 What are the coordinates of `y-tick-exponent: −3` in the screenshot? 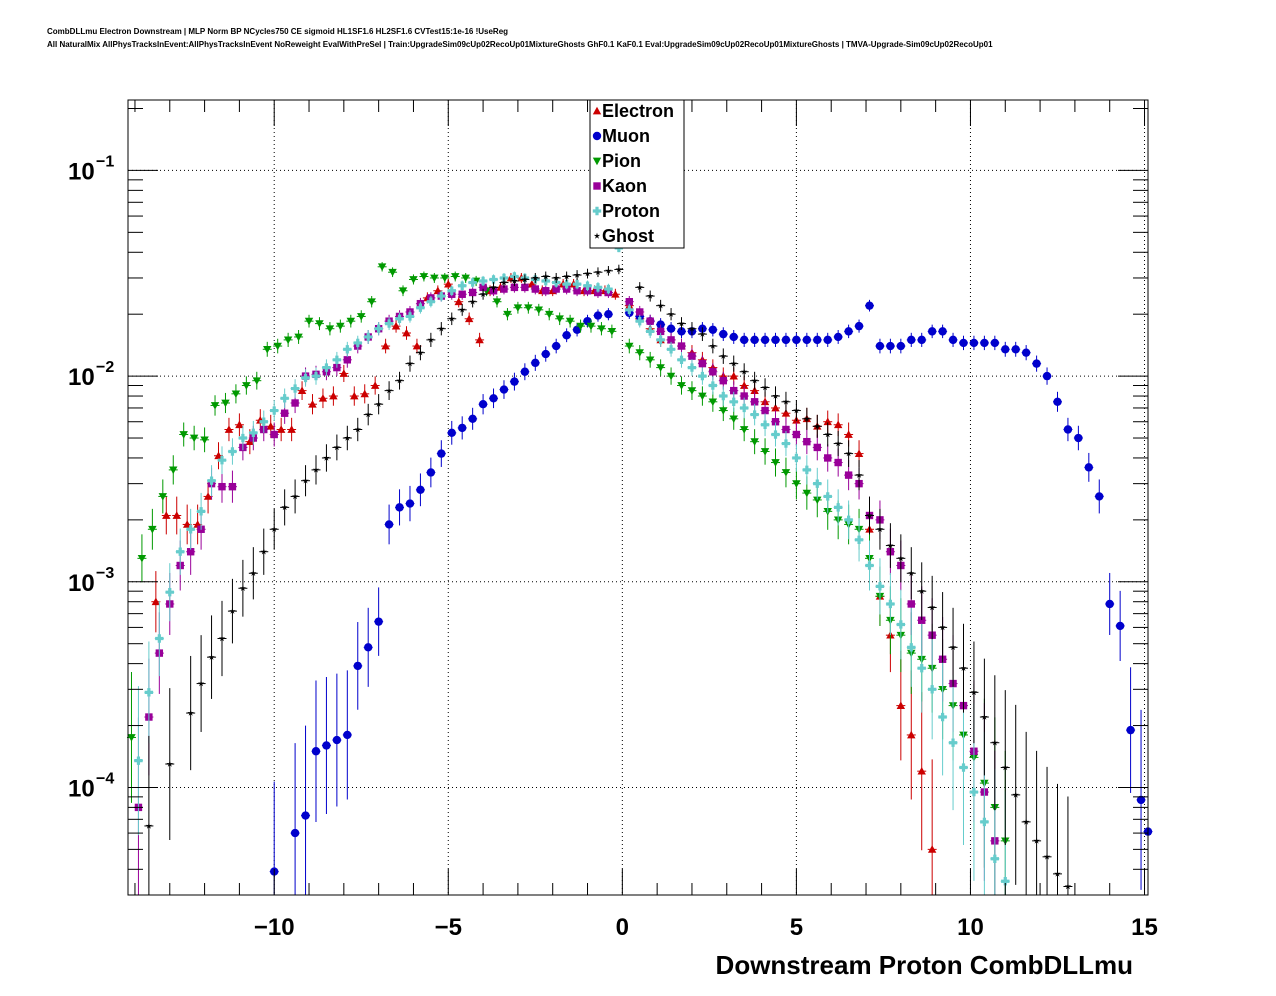 It's located at (105, 573).